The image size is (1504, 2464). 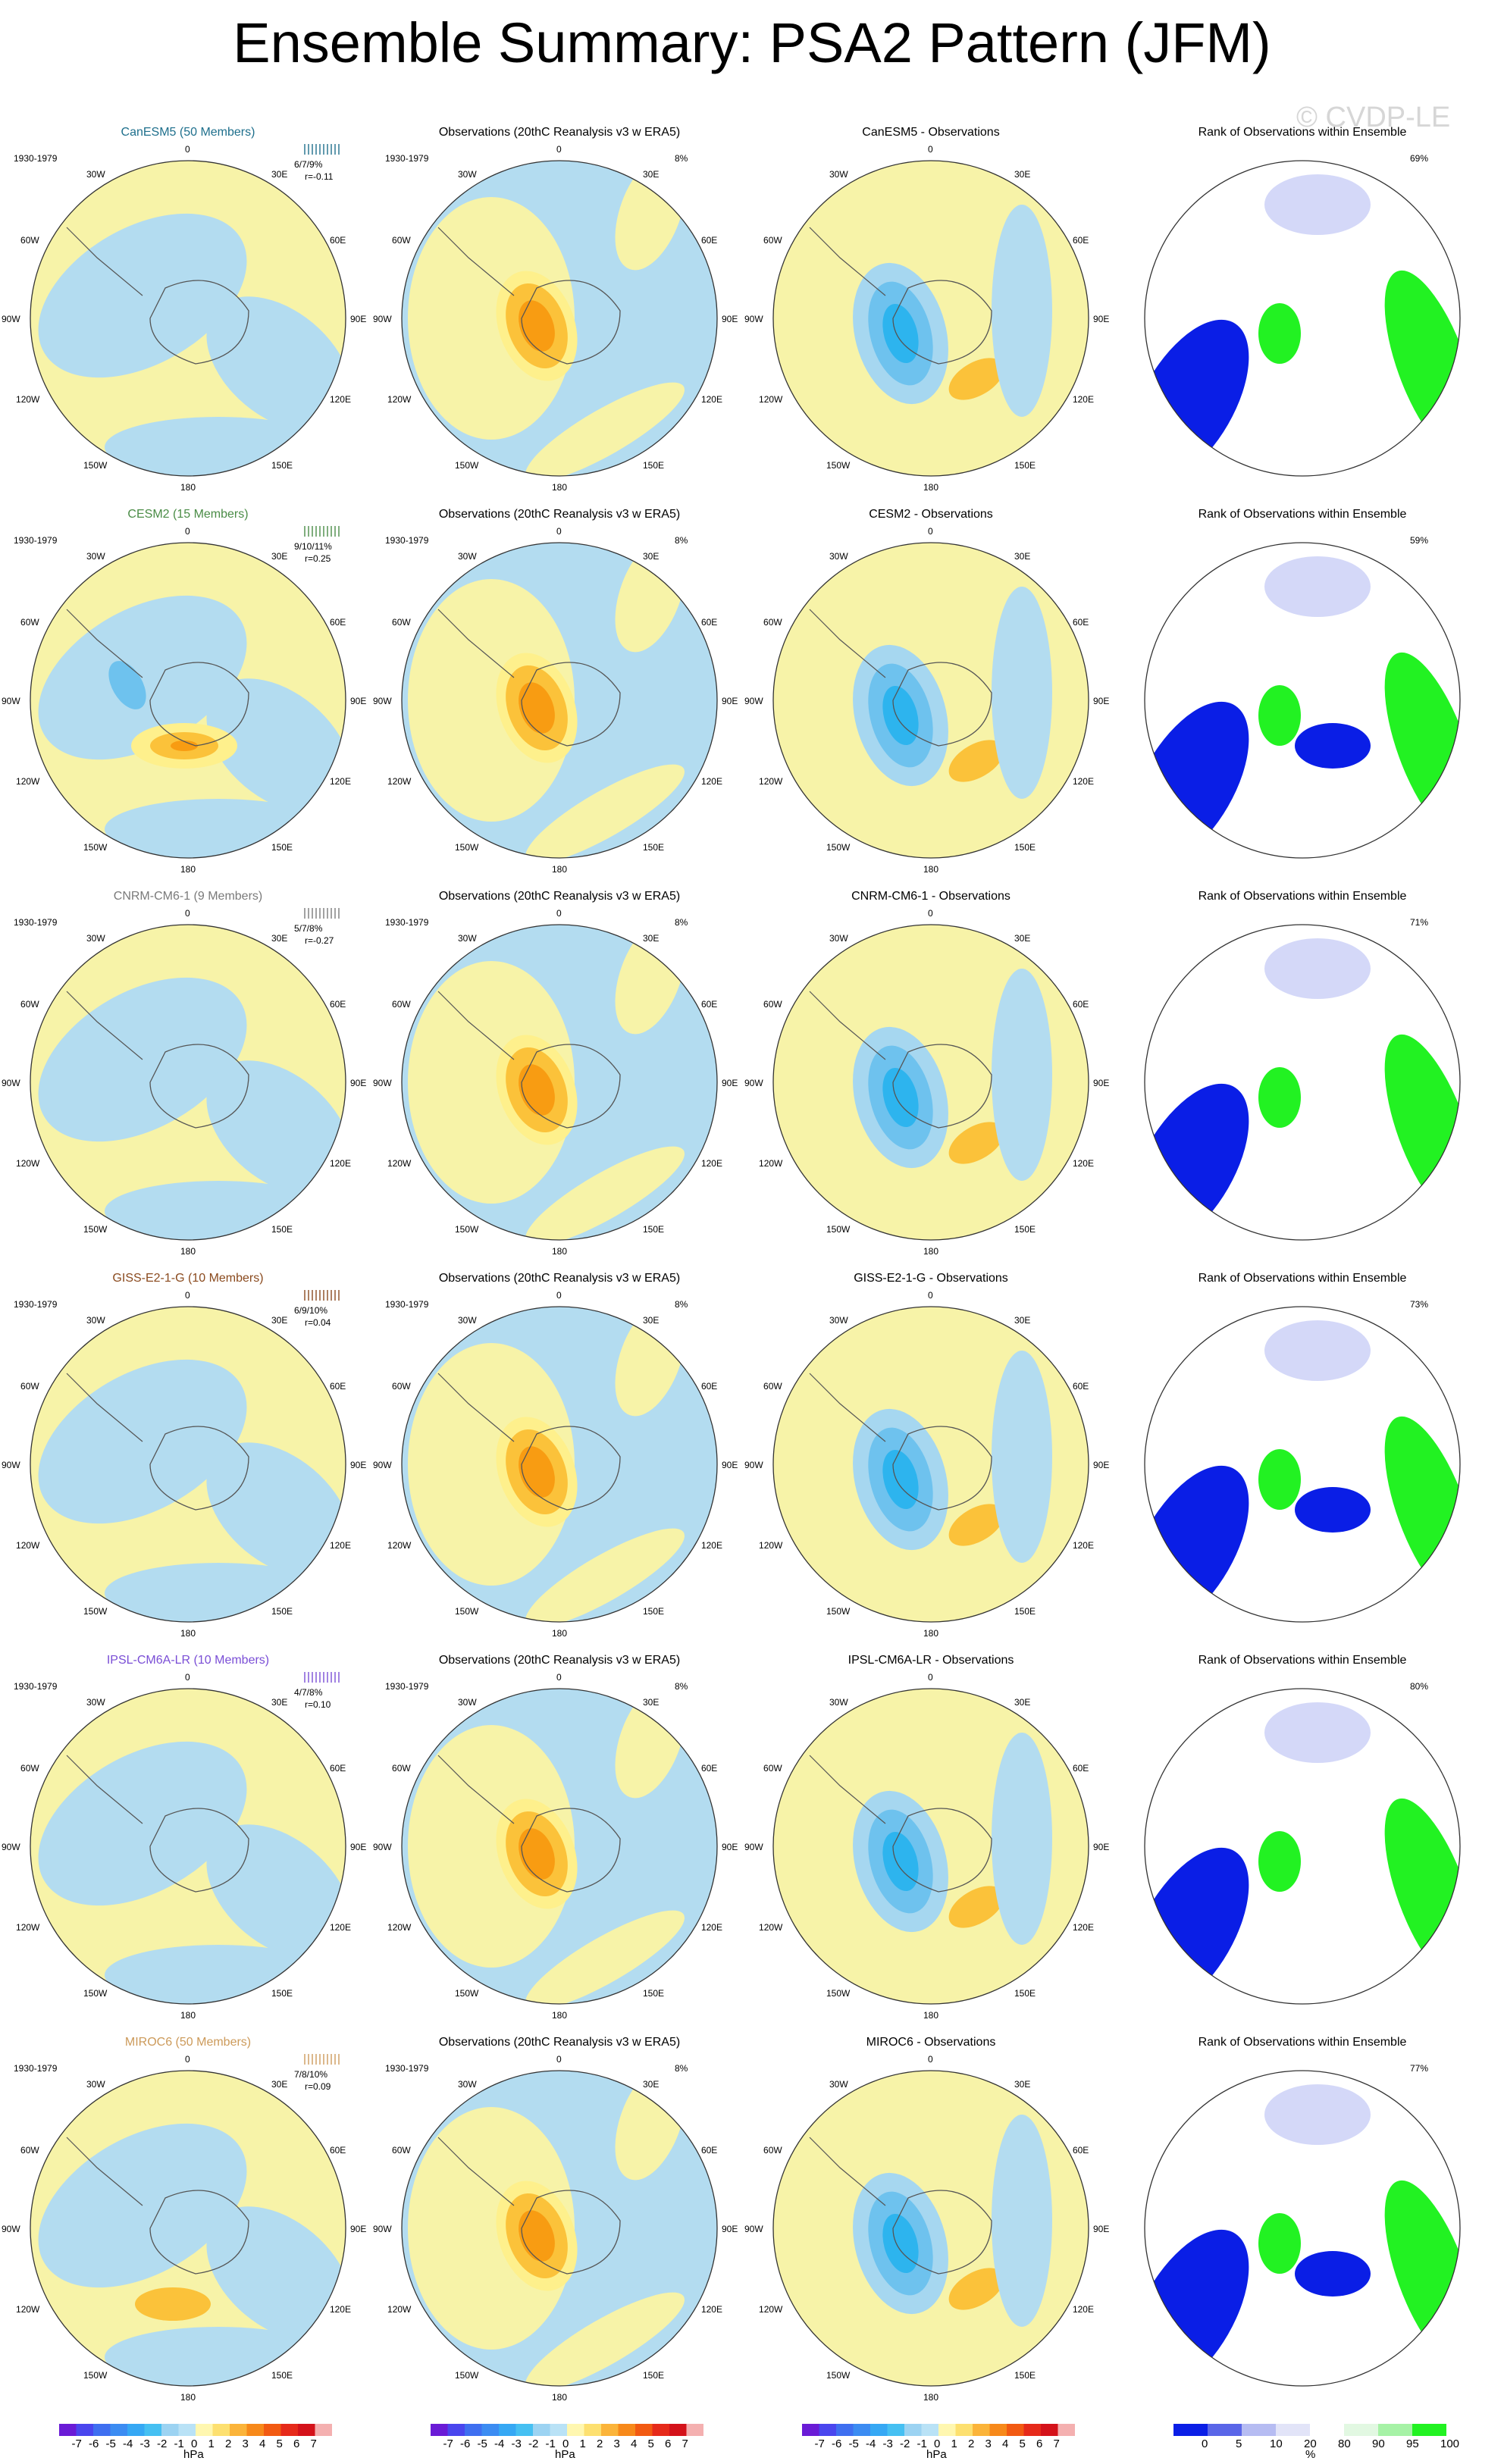 What do you see at coordinates (194, 2443) in the screenshot?
I see `colorbar-tick-label: 0` at bounding box center [194, 2443].